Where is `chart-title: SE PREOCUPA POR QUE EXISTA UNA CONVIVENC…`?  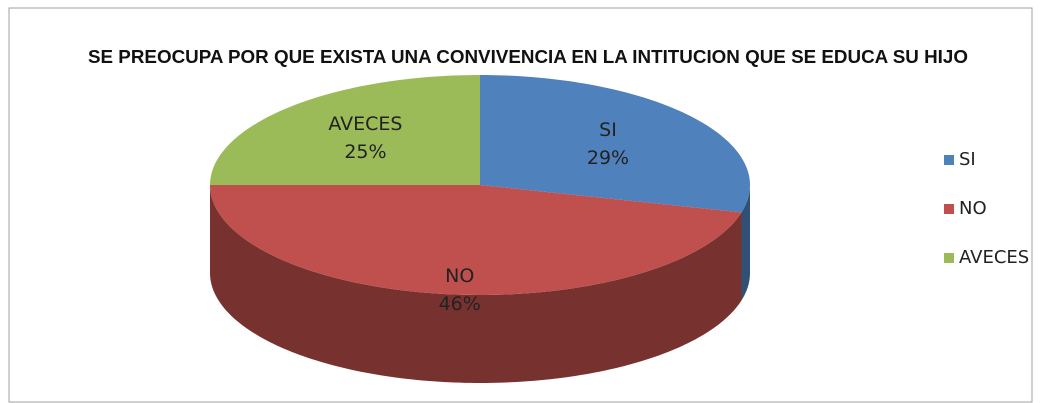
chart-title: SE PREOCUPA POR QUE EXISTA UNA CONVIVENC… is located at coordinates (528, 57).